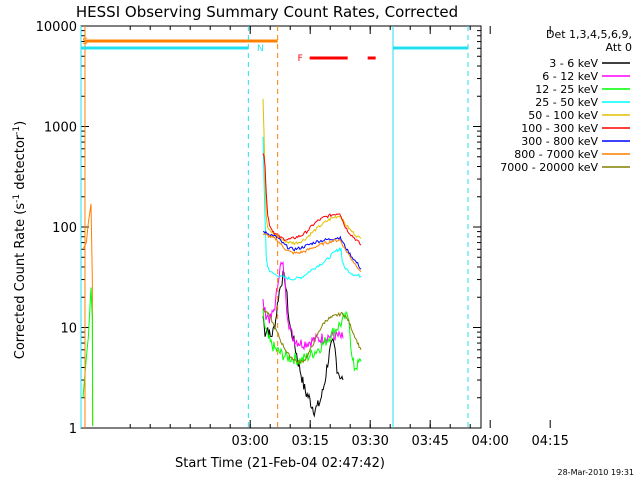  I want to click on y-axis-label: Corrected Count Rate (s-1 detector-1), so click(20, 240).